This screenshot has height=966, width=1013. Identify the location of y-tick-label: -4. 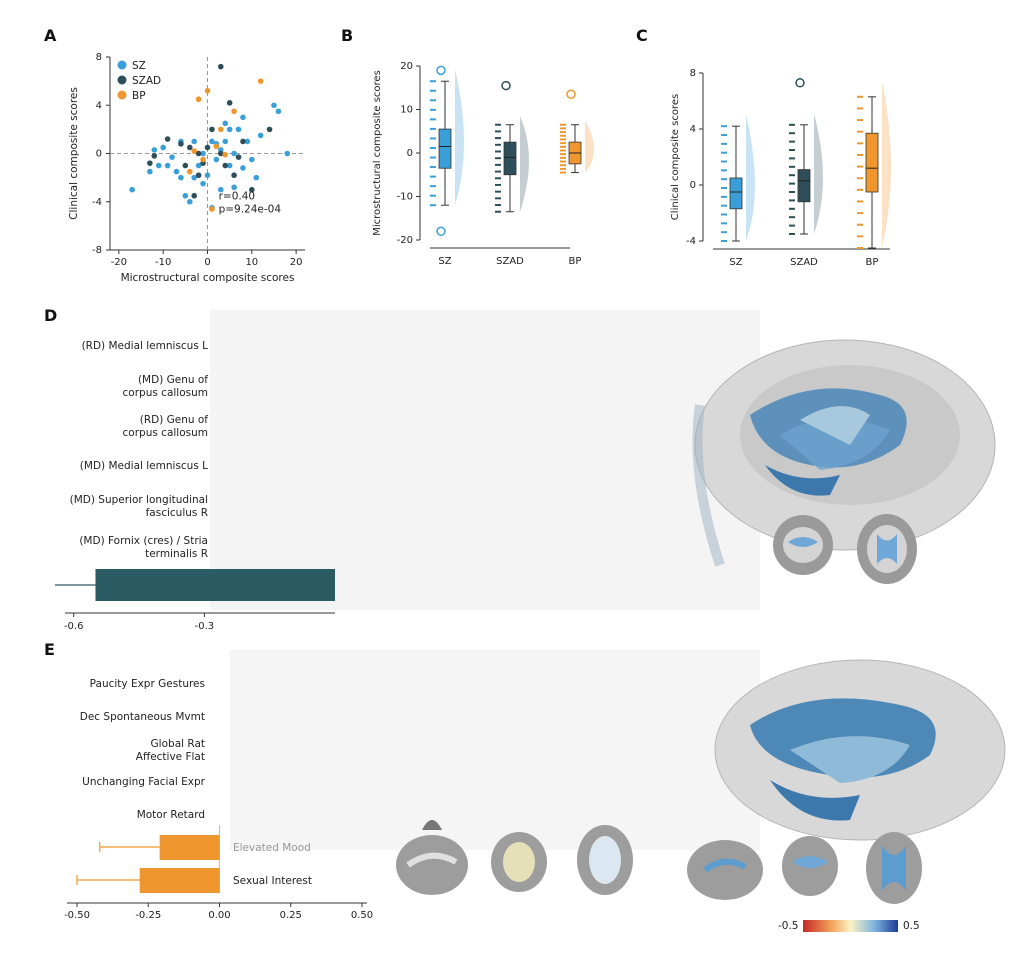
(97, 202).